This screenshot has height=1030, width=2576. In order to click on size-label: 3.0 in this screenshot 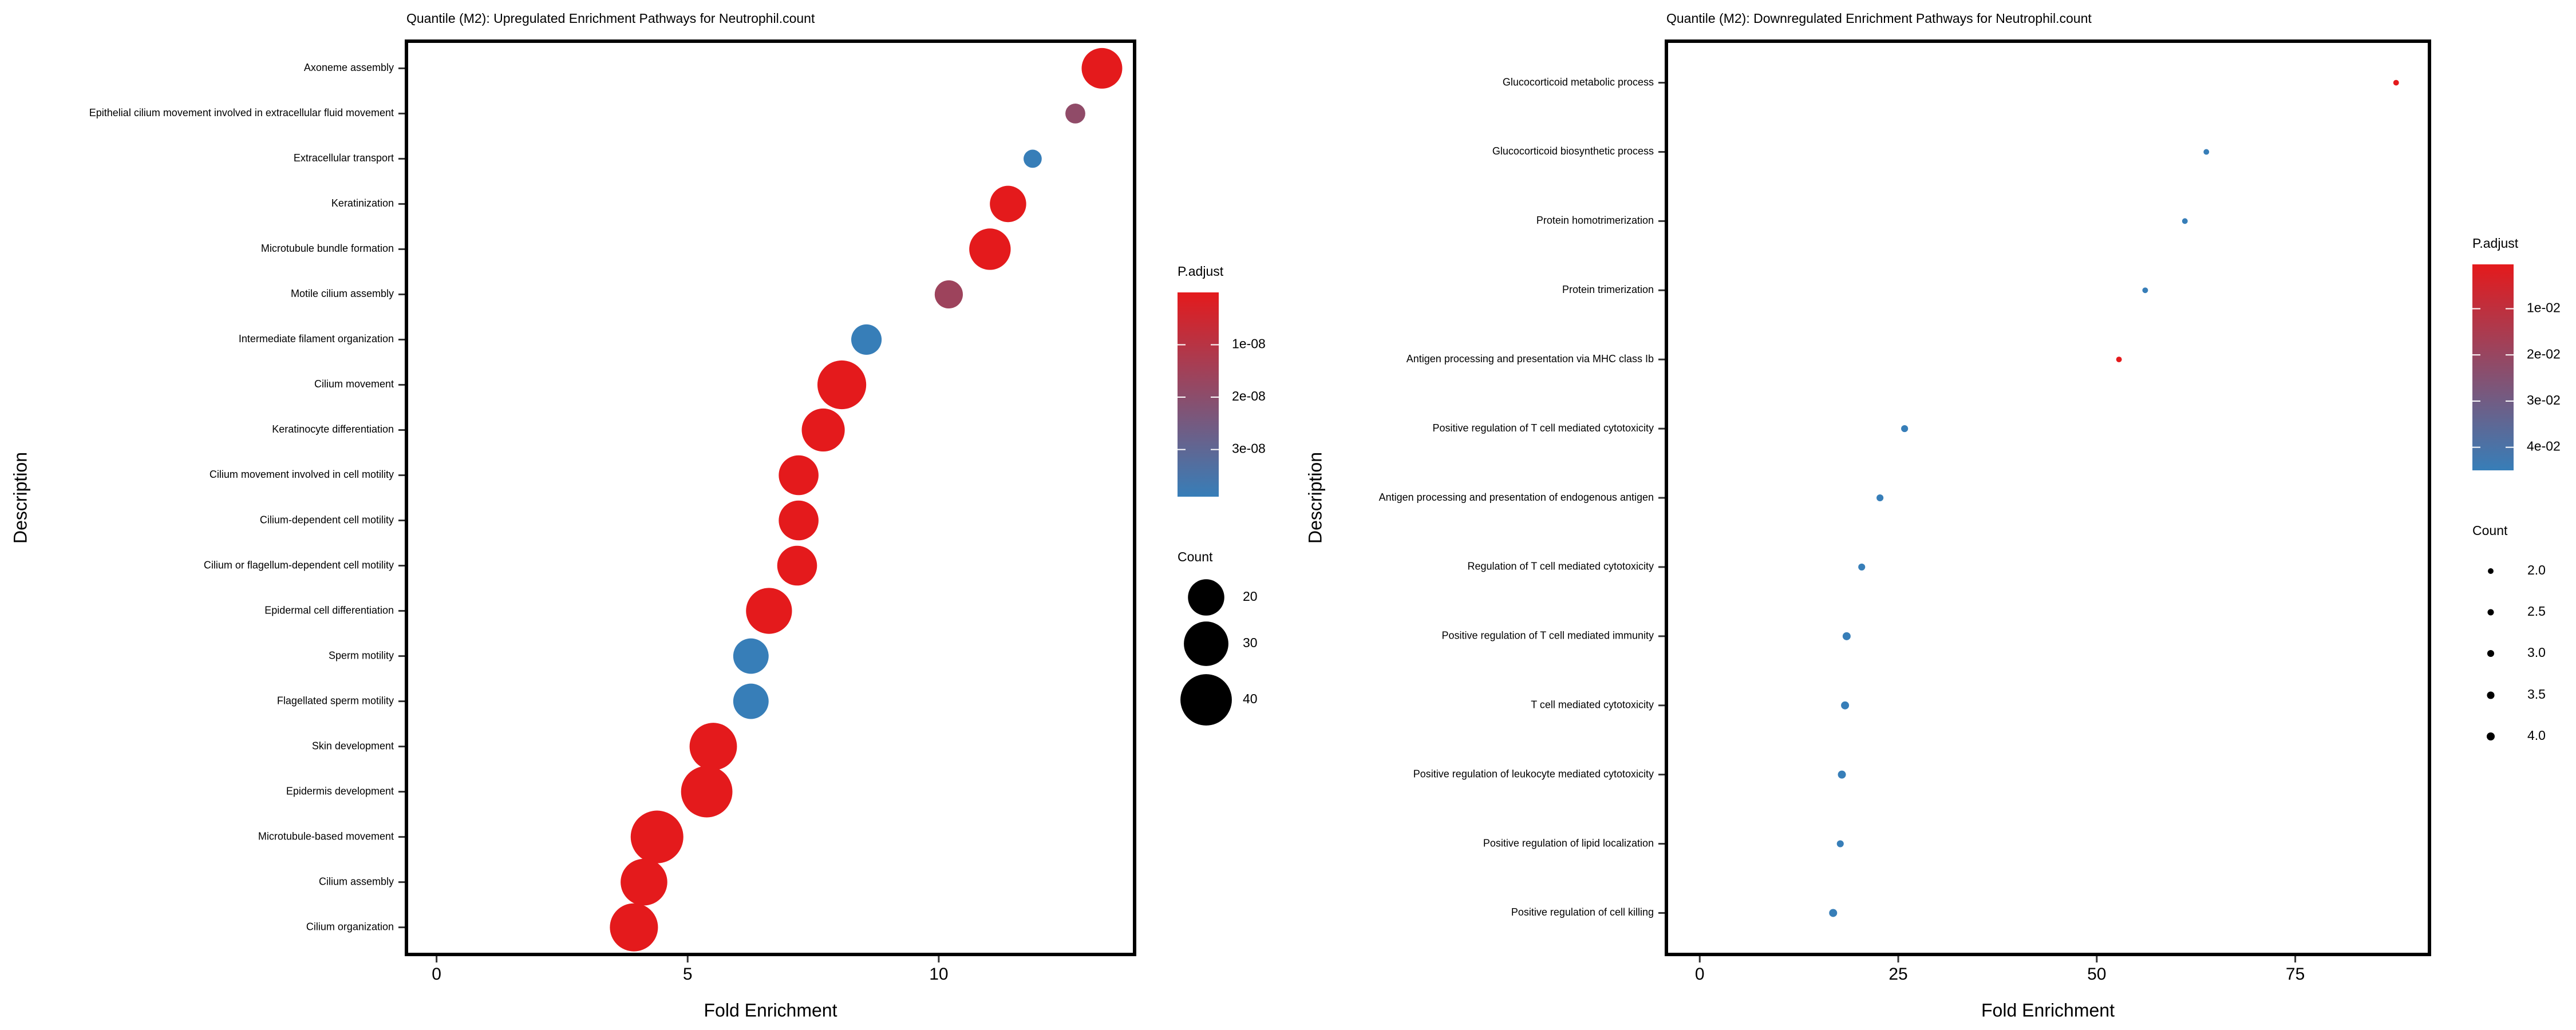, I will do `click(2536, 652)`.